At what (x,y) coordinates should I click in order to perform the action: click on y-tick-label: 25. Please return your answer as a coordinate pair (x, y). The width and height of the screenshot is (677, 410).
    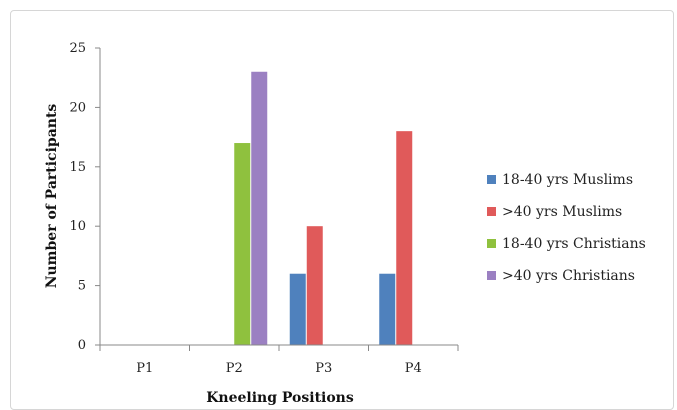
    Looking at the image, I should click on (77, 48).